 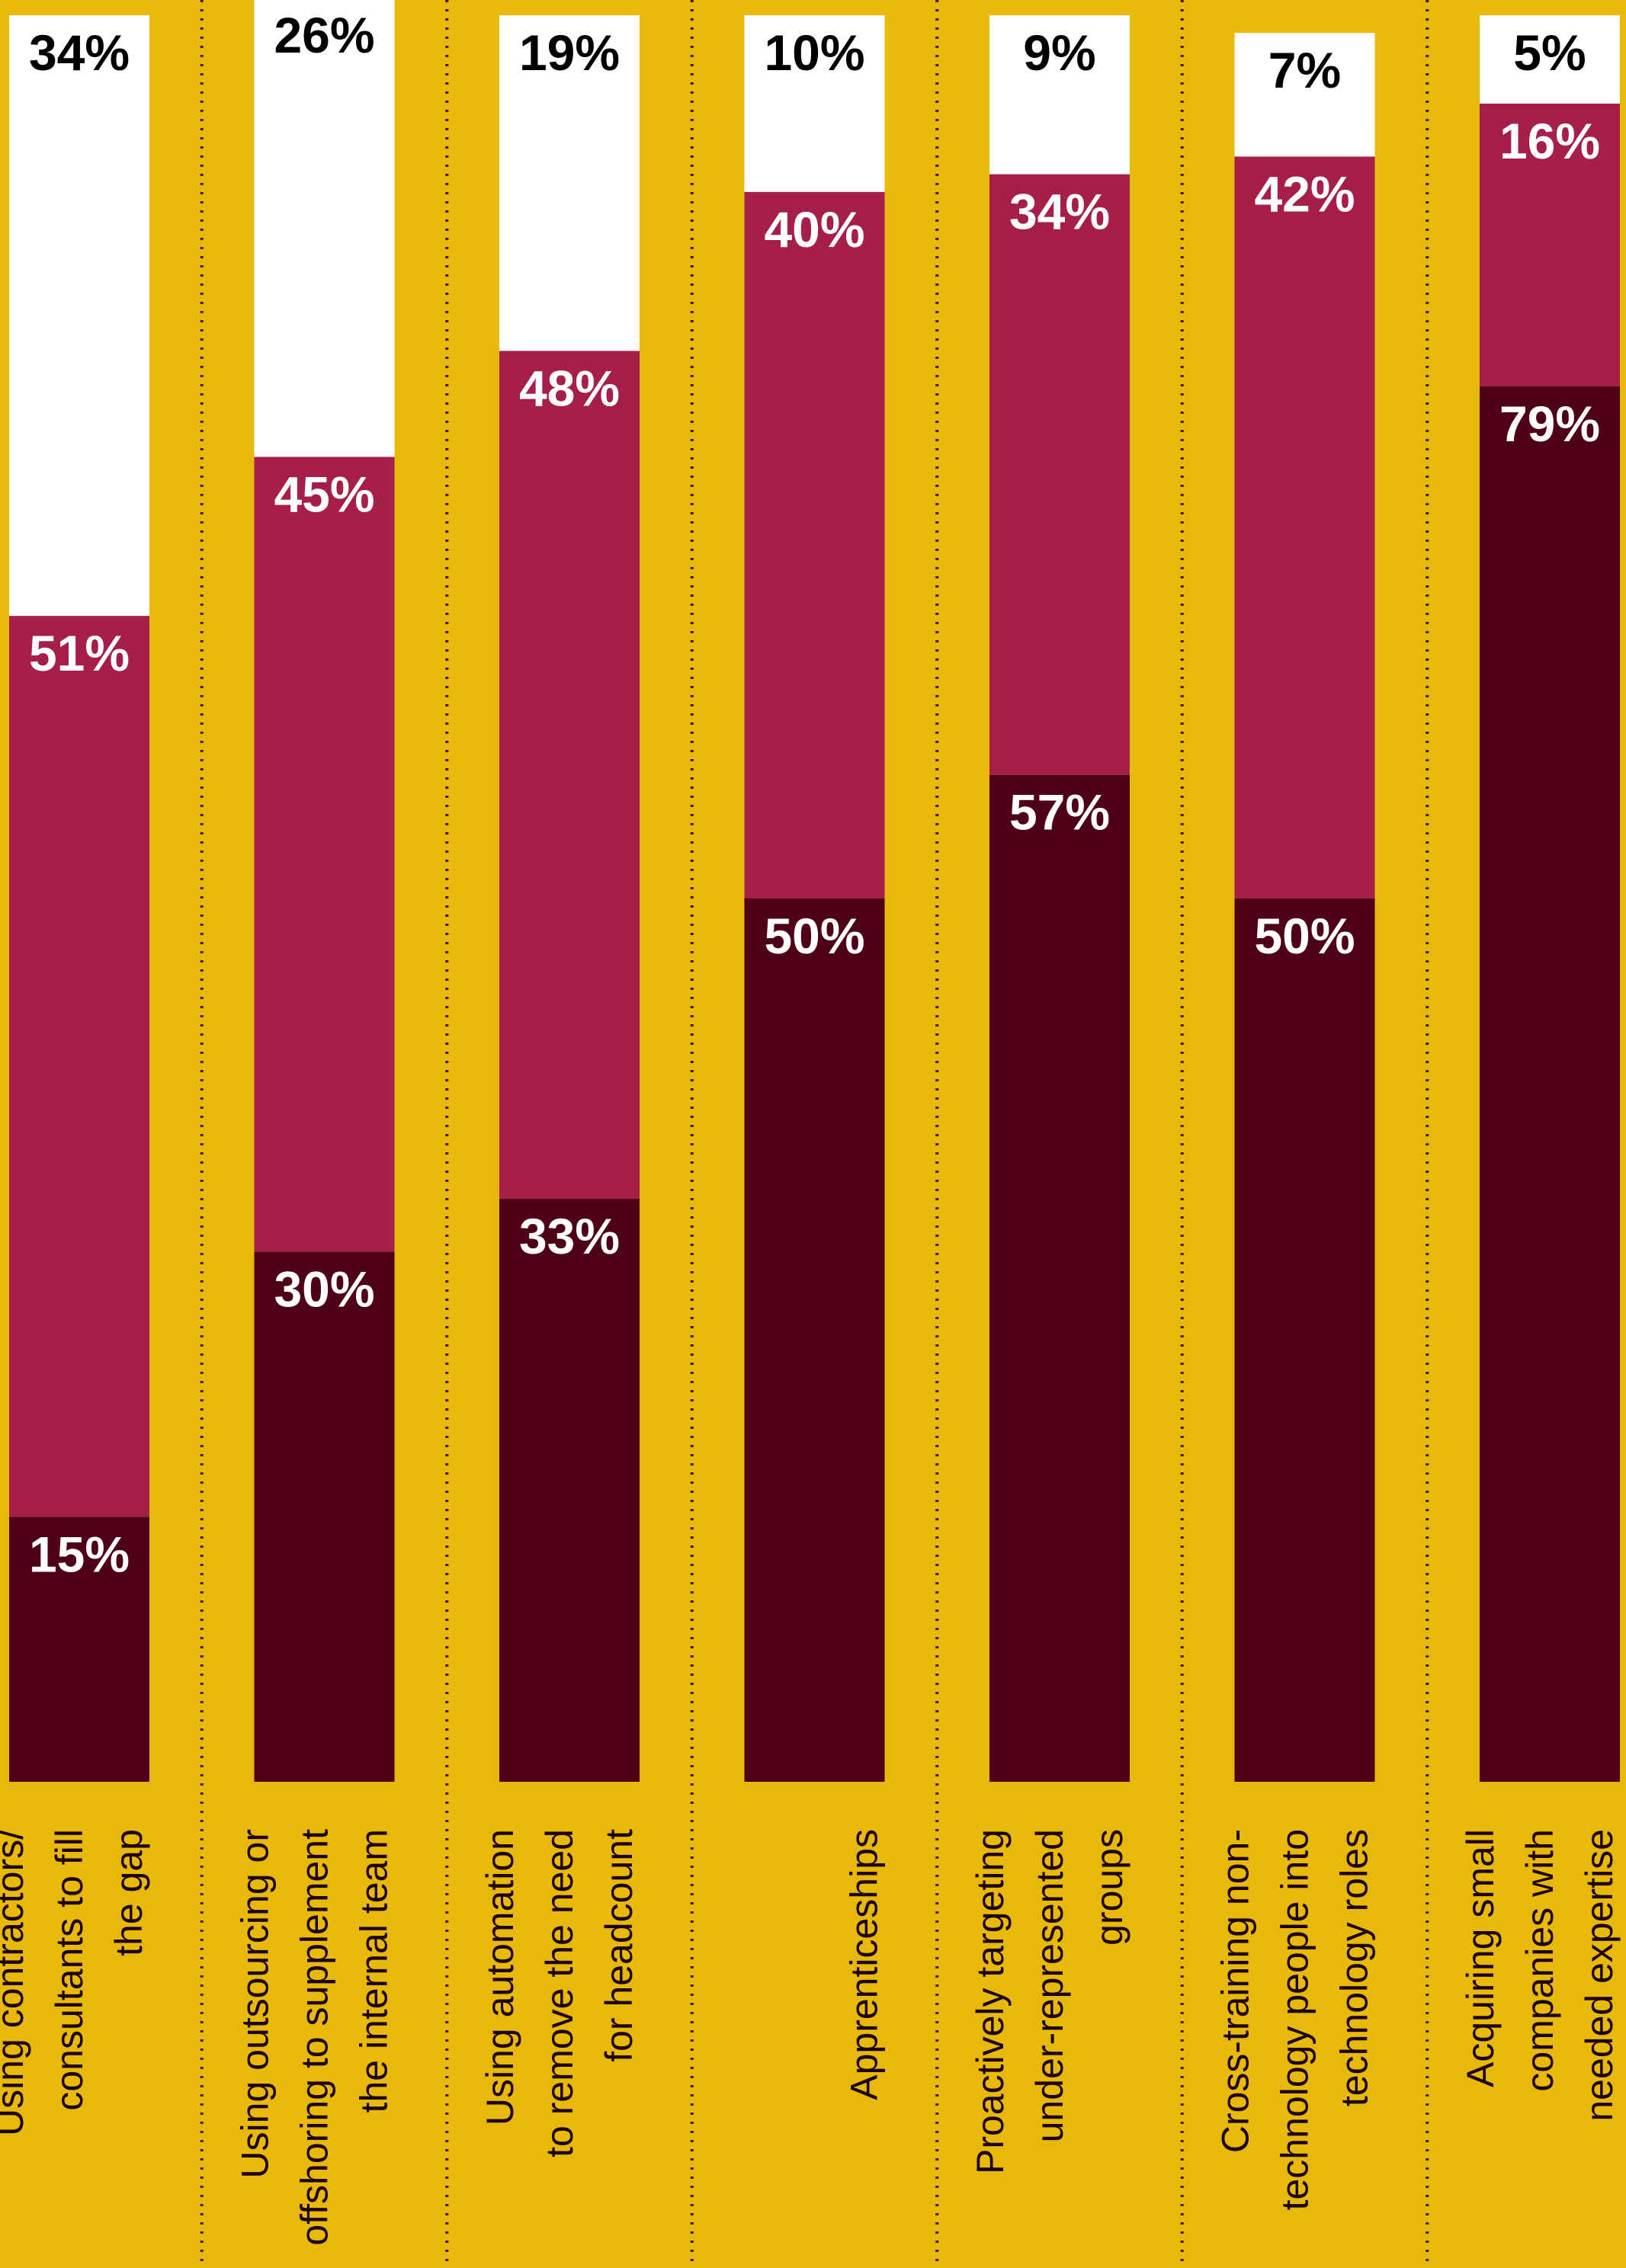 I want to click on category-label-line: consultants to fill, so click(x=70, y=1970).